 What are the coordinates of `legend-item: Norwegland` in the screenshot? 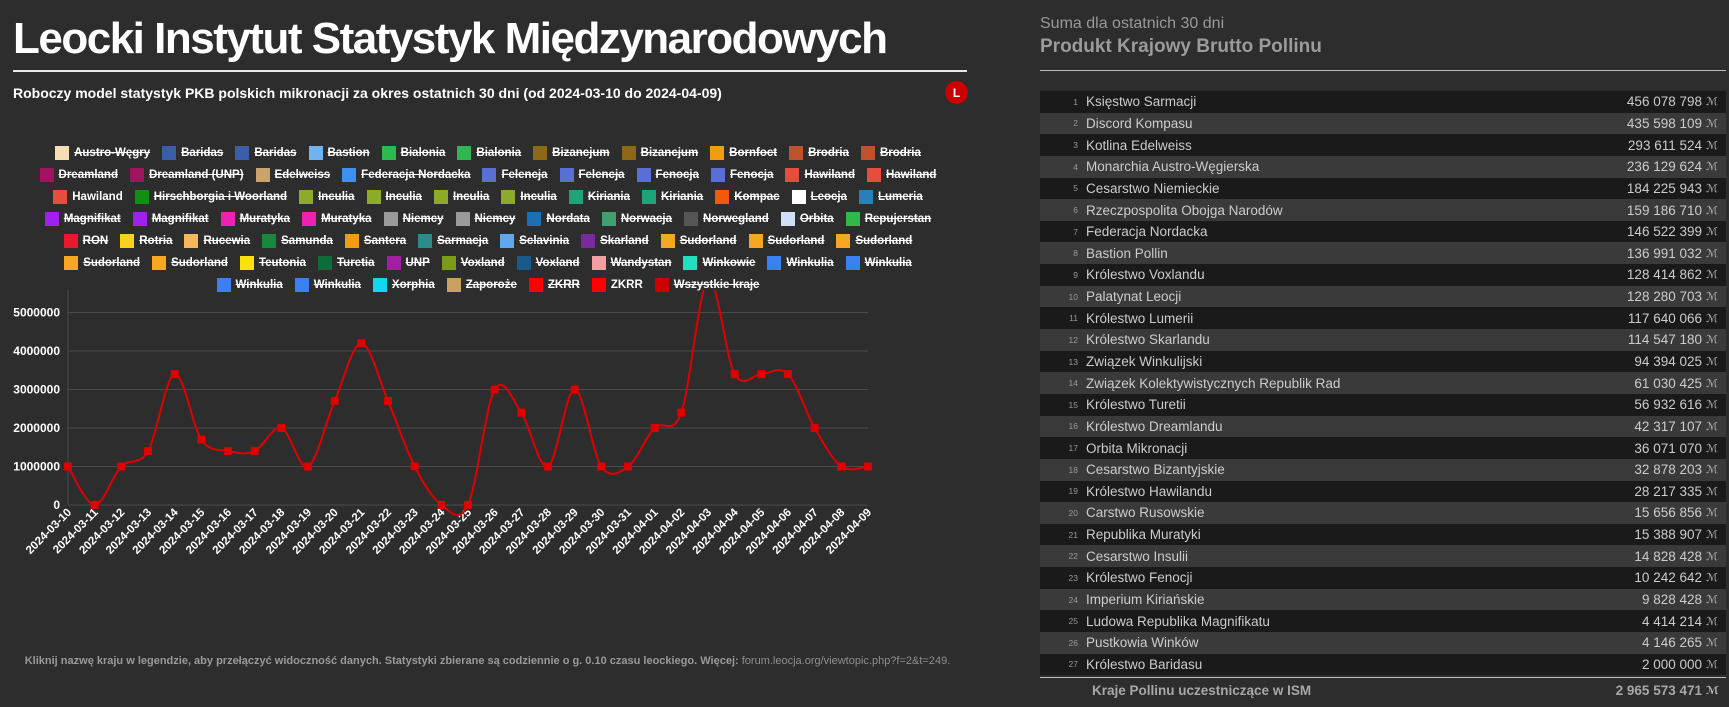 It's located at (726, 219).